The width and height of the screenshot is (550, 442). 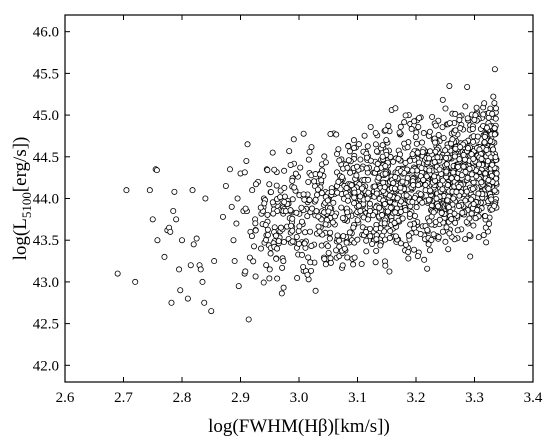 What do you see at coordinates (46, 366) in the screenshot?
I see `y-tick-label: 42.0` at bounding box center [46, 366].